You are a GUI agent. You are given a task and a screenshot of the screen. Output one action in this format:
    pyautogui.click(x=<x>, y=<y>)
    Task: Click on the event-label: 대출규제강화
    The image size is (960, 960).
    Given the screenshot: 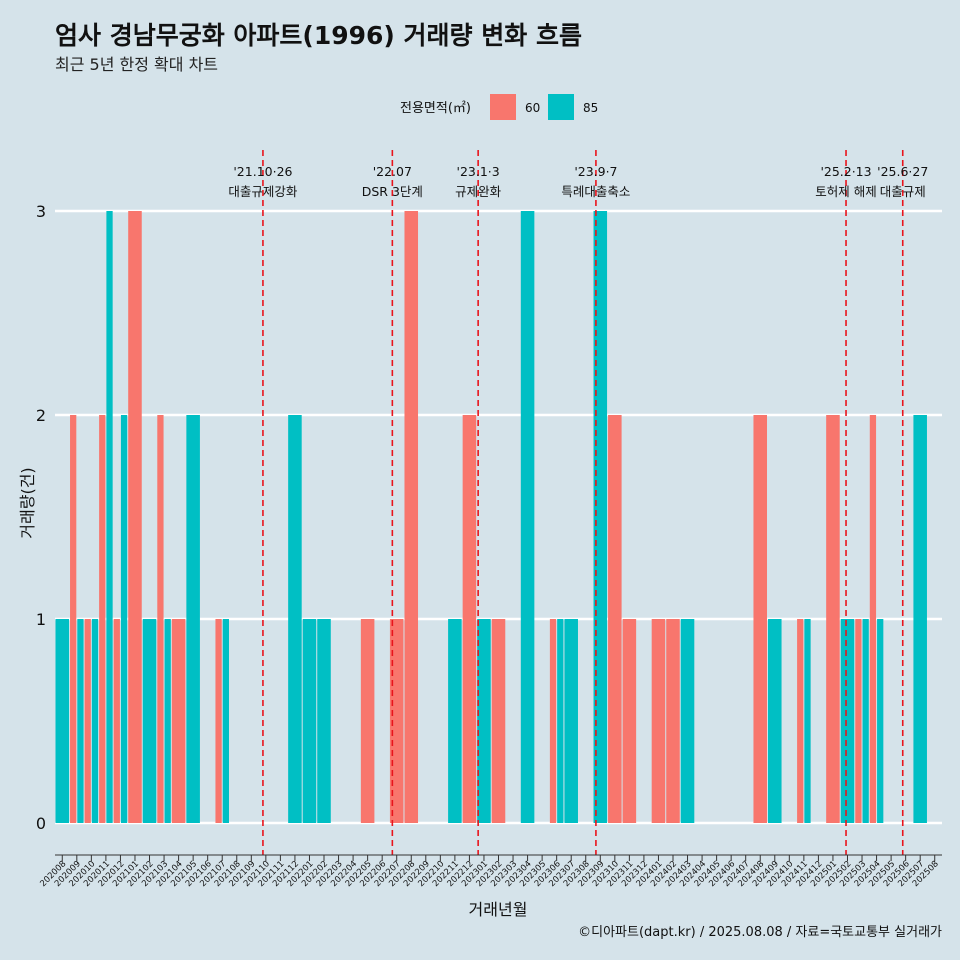 What is the action you would take?
    pyautogui.click(x=263, y=191)
    